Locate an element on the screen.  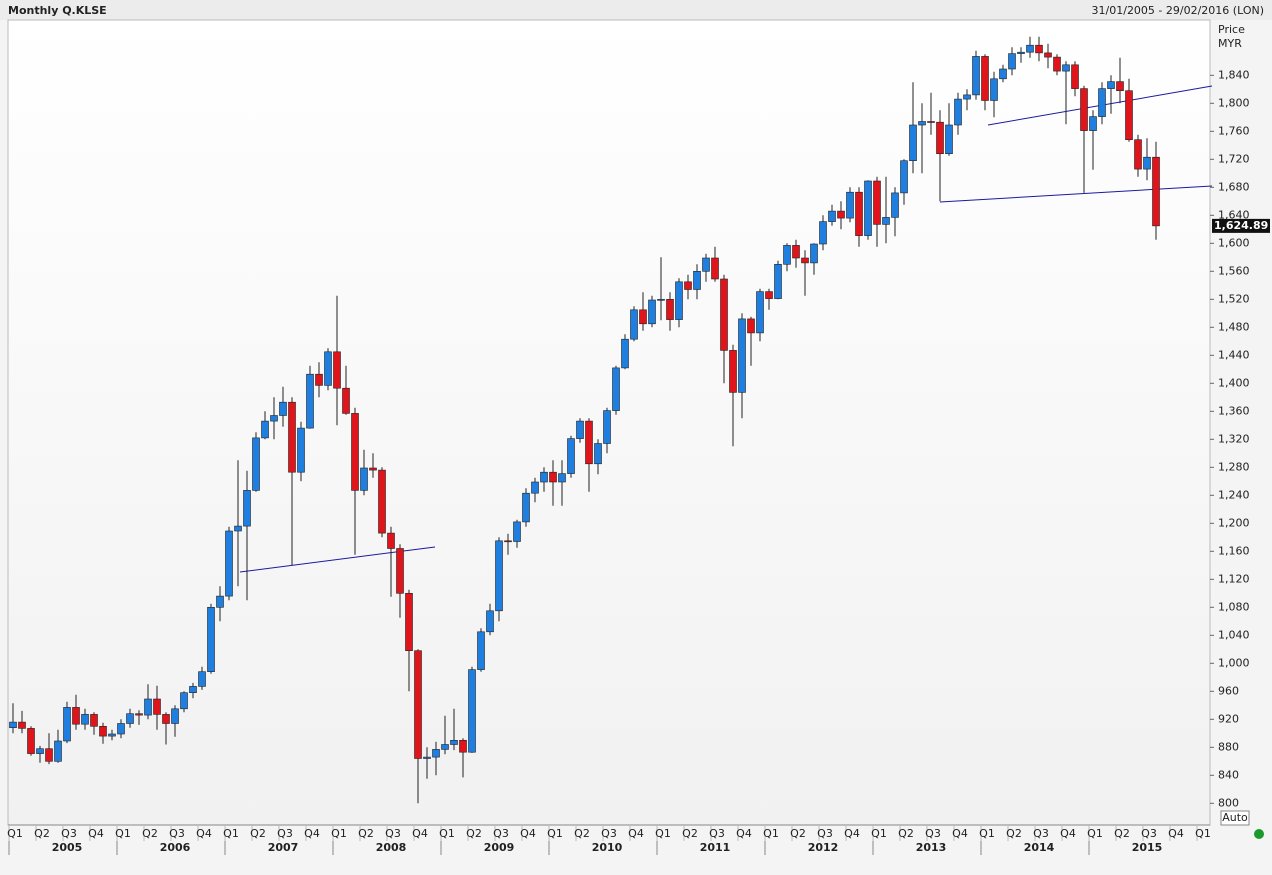
y-tick-label: 1,800 is located at coordinates (1234, 102).